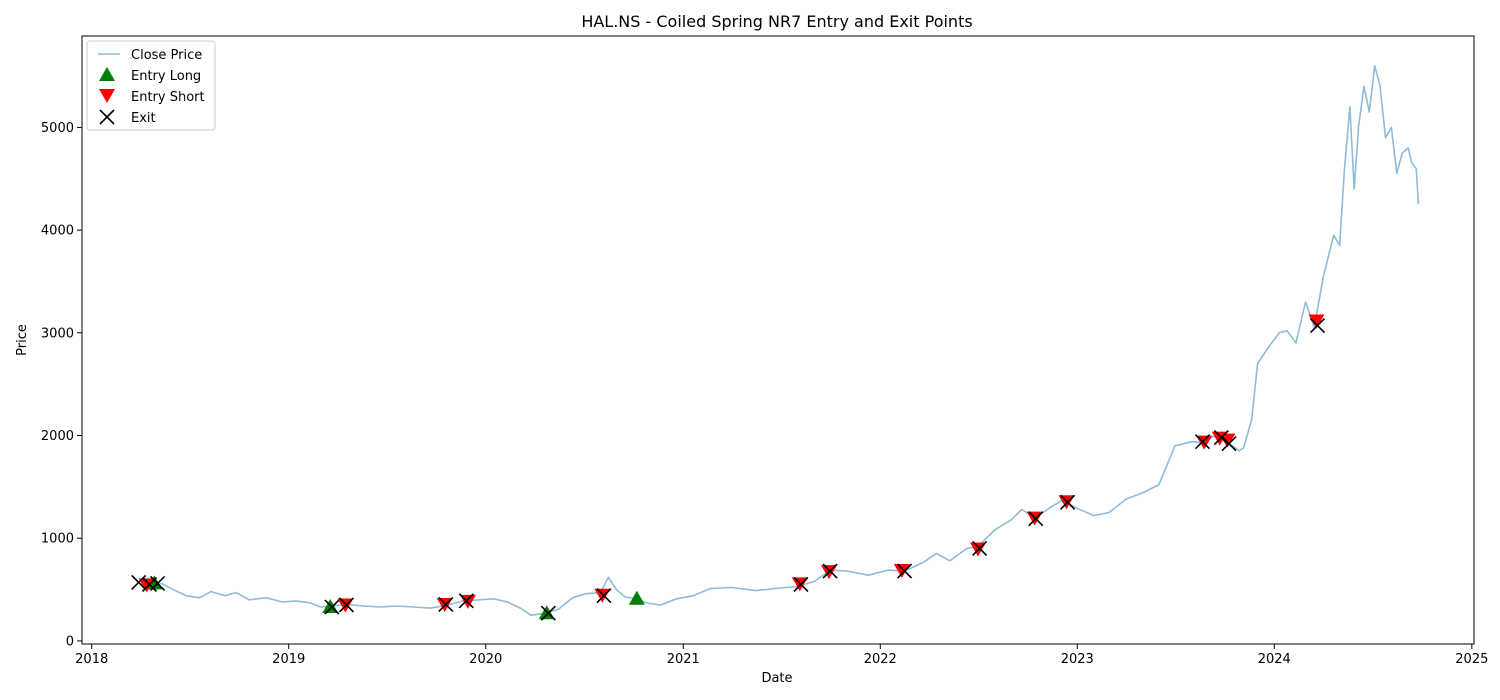 The height and width of the screenshot is (700, 1500). I want to click on y-axis-label: Price, so click(22, 340).